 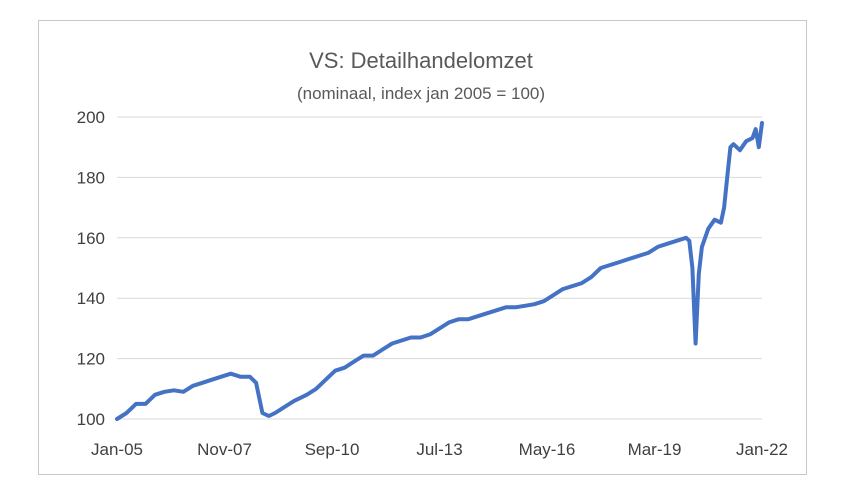 I want to click on y-tick-label: 100, so click(x=91, y=419).